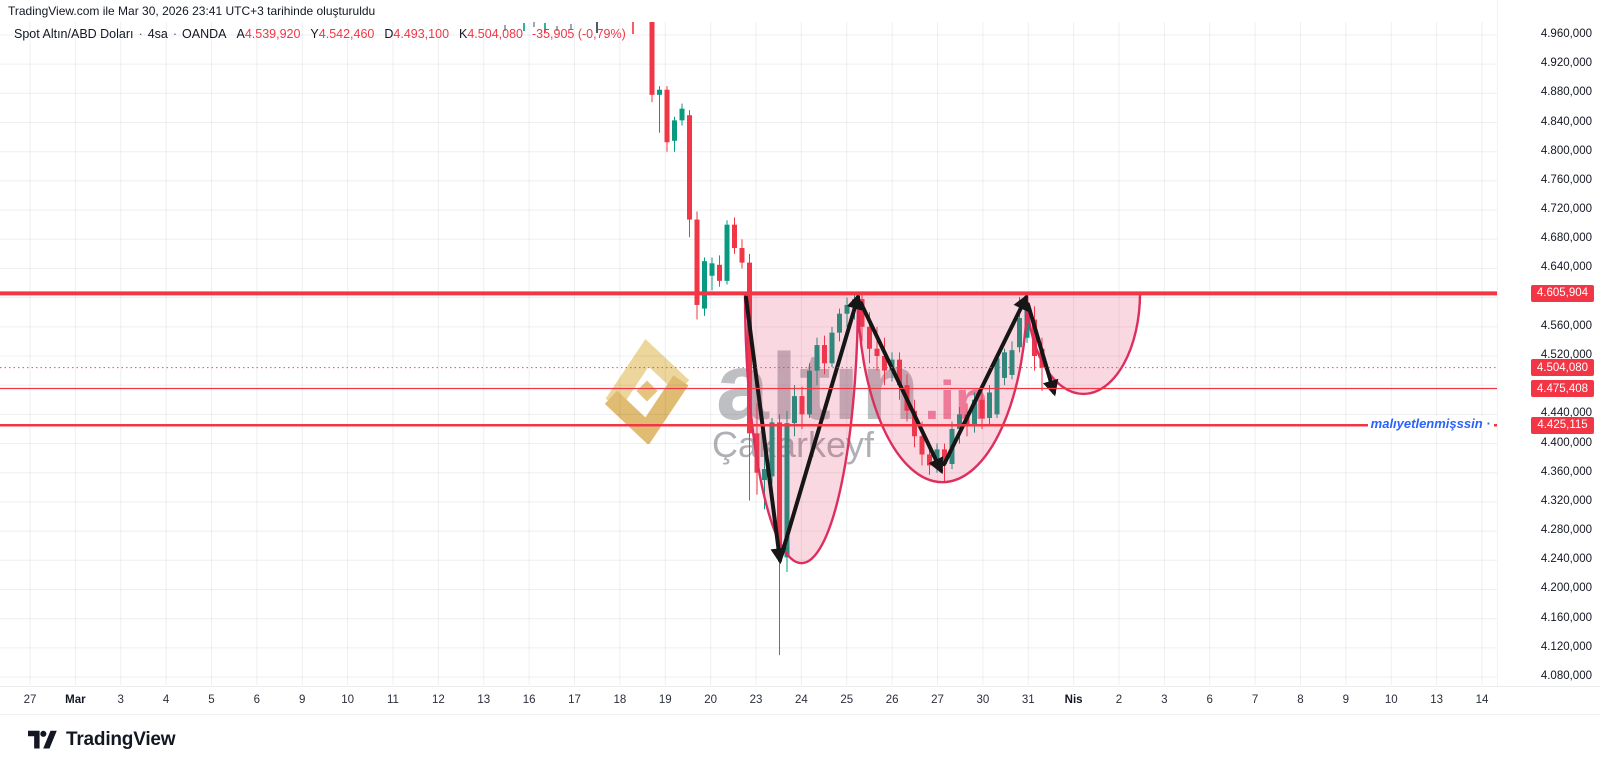 The image size is (1600, 772). What do you see at coordinates (166, 700) in the screenshot?
I see `time-tick: 4` at bounding box center [166, 700].